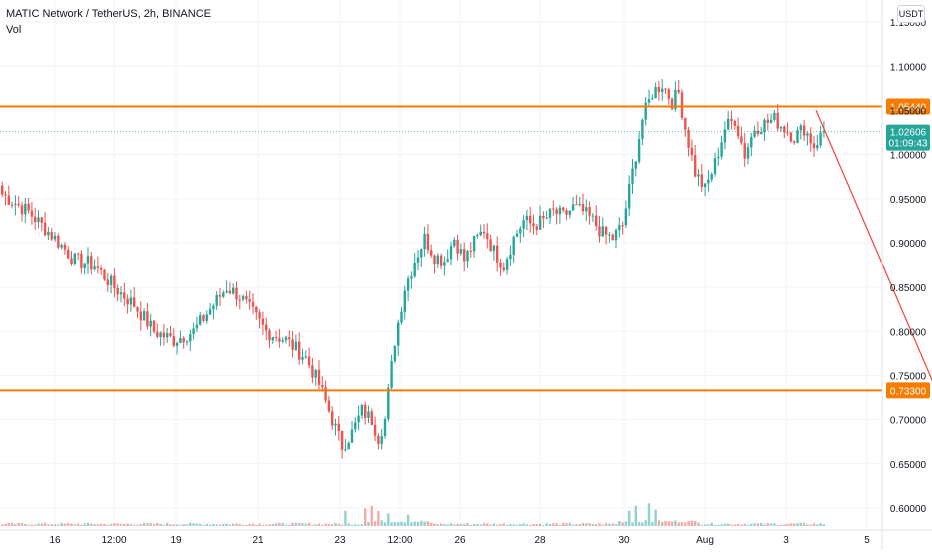 The image size is (932, 555). What do you see at coordinates (14, 30) in the screenshot?
I see `volume-indicator-label: Vol` at bounding box center [14, 30].